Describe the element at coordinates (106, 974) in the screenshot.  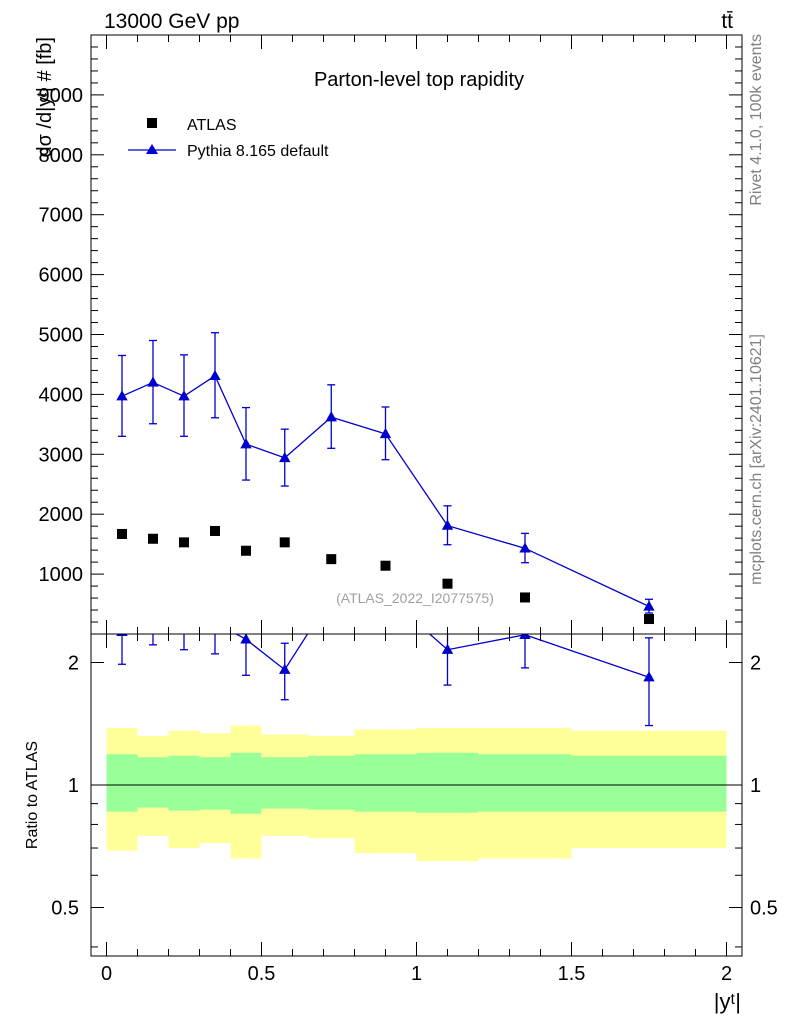
I see `x-tick-label: 0` at that location.